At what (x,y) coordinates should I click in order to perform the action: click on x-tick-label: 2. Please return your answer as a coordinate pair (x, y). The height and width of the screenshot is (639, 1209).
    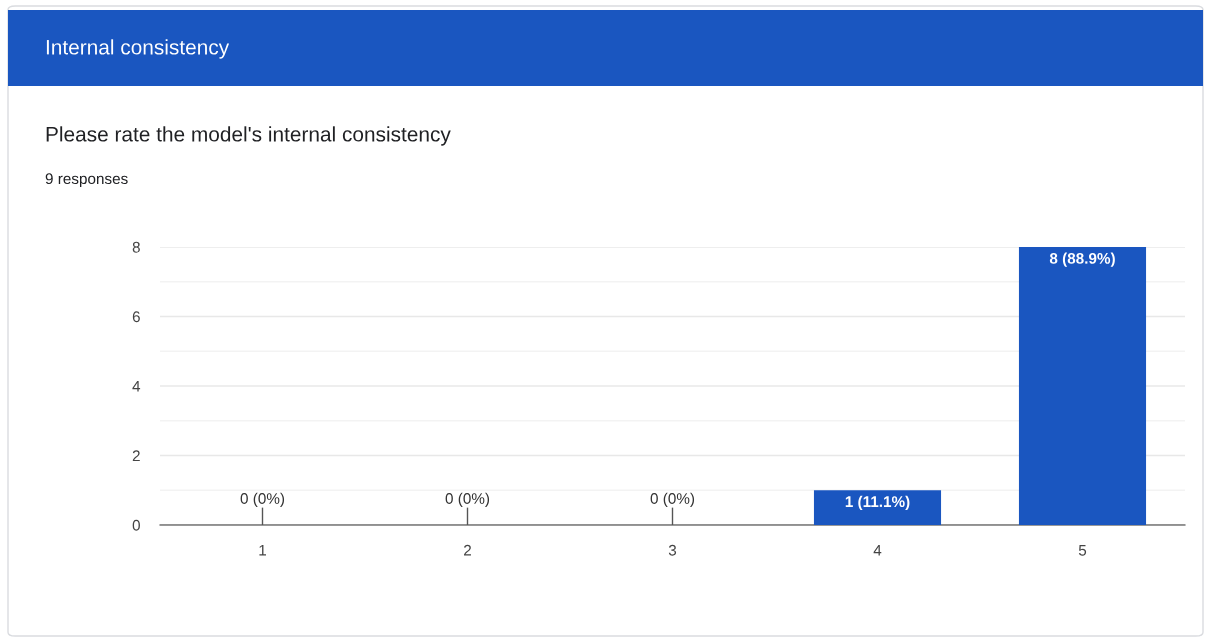
    Looking at the image, I should click on (467, 550).